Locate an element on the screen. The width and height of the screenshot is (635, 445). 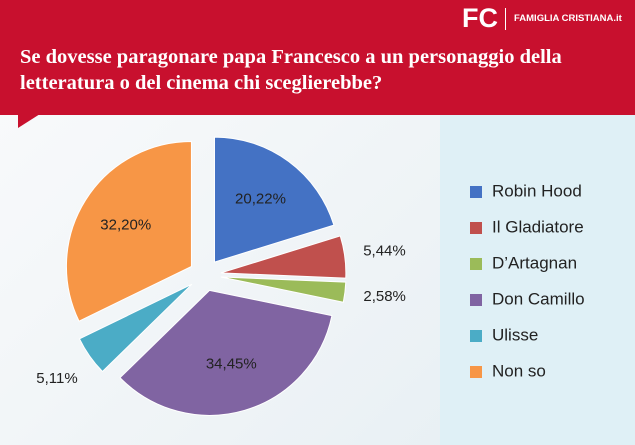
value-label: 2,58% is located at coordinates (384, 296).